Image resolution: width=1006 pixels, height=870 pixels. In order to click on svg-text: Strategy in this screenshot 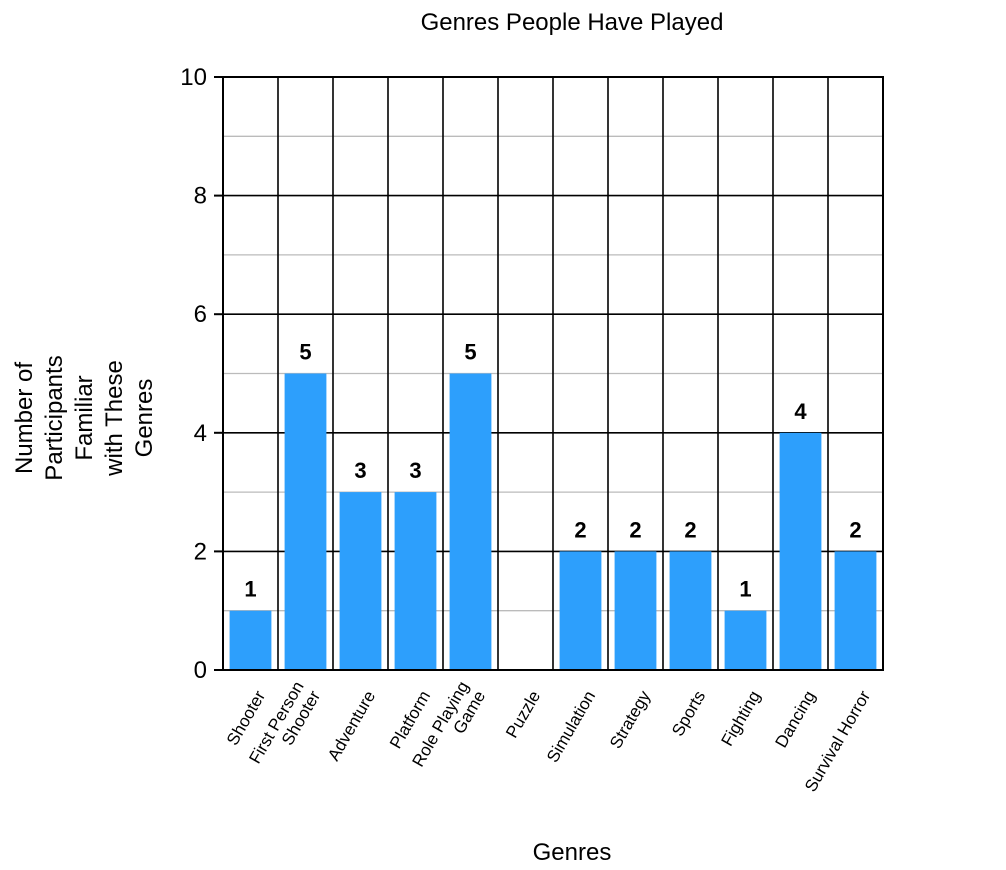, I will do `click(630, 719)`.